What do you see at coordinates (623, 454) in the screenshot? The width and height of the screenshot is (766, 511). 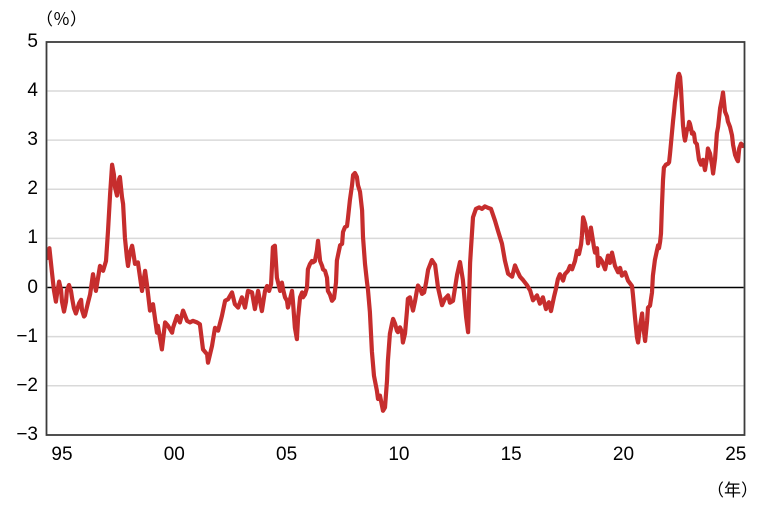 I see `x-tick-label: 20` at bounding box center [623, 454].